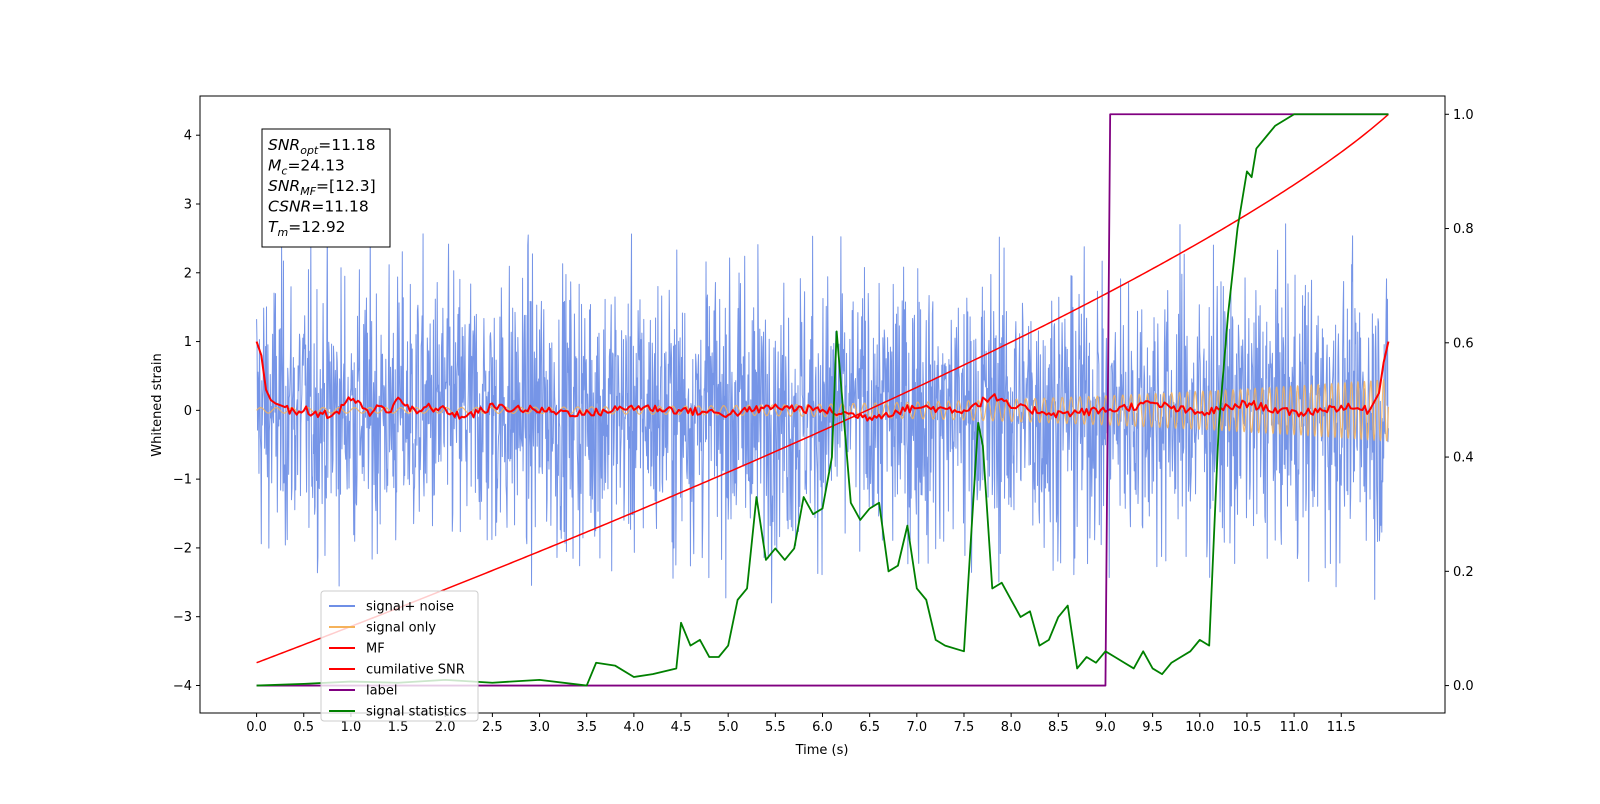  What do you see at coordinates (182, 686) in the screenshot?
I see `y-tick-label-left: −4` at bounding box center [182, 686].